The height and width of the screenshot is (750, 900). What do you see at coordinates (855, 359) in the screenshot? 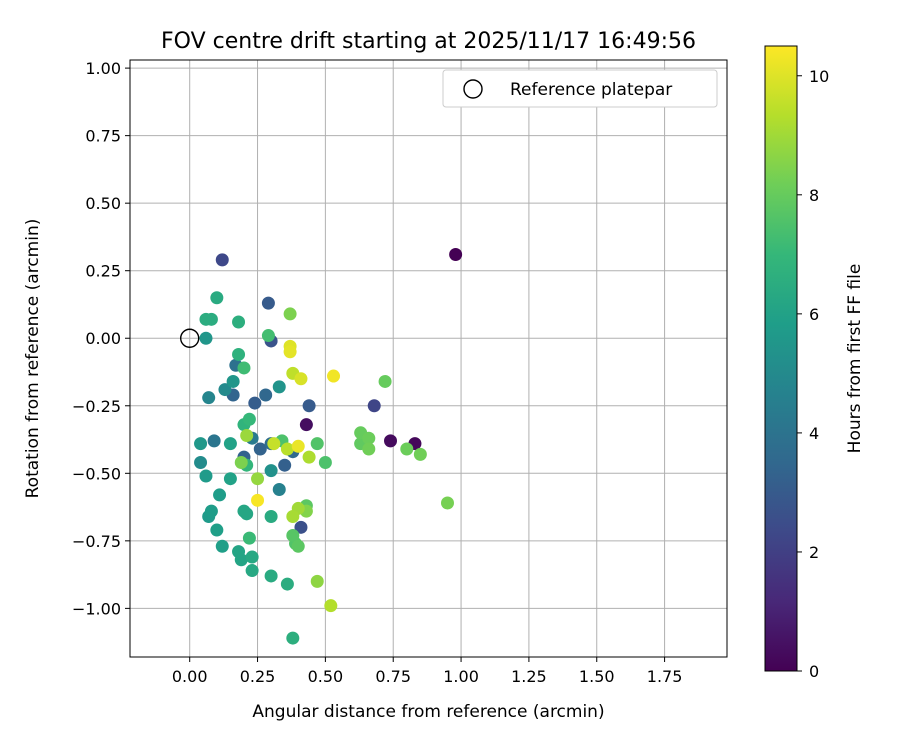
I see `colorbar-label: Hours from first FF file` at bounding box center [855, 359].